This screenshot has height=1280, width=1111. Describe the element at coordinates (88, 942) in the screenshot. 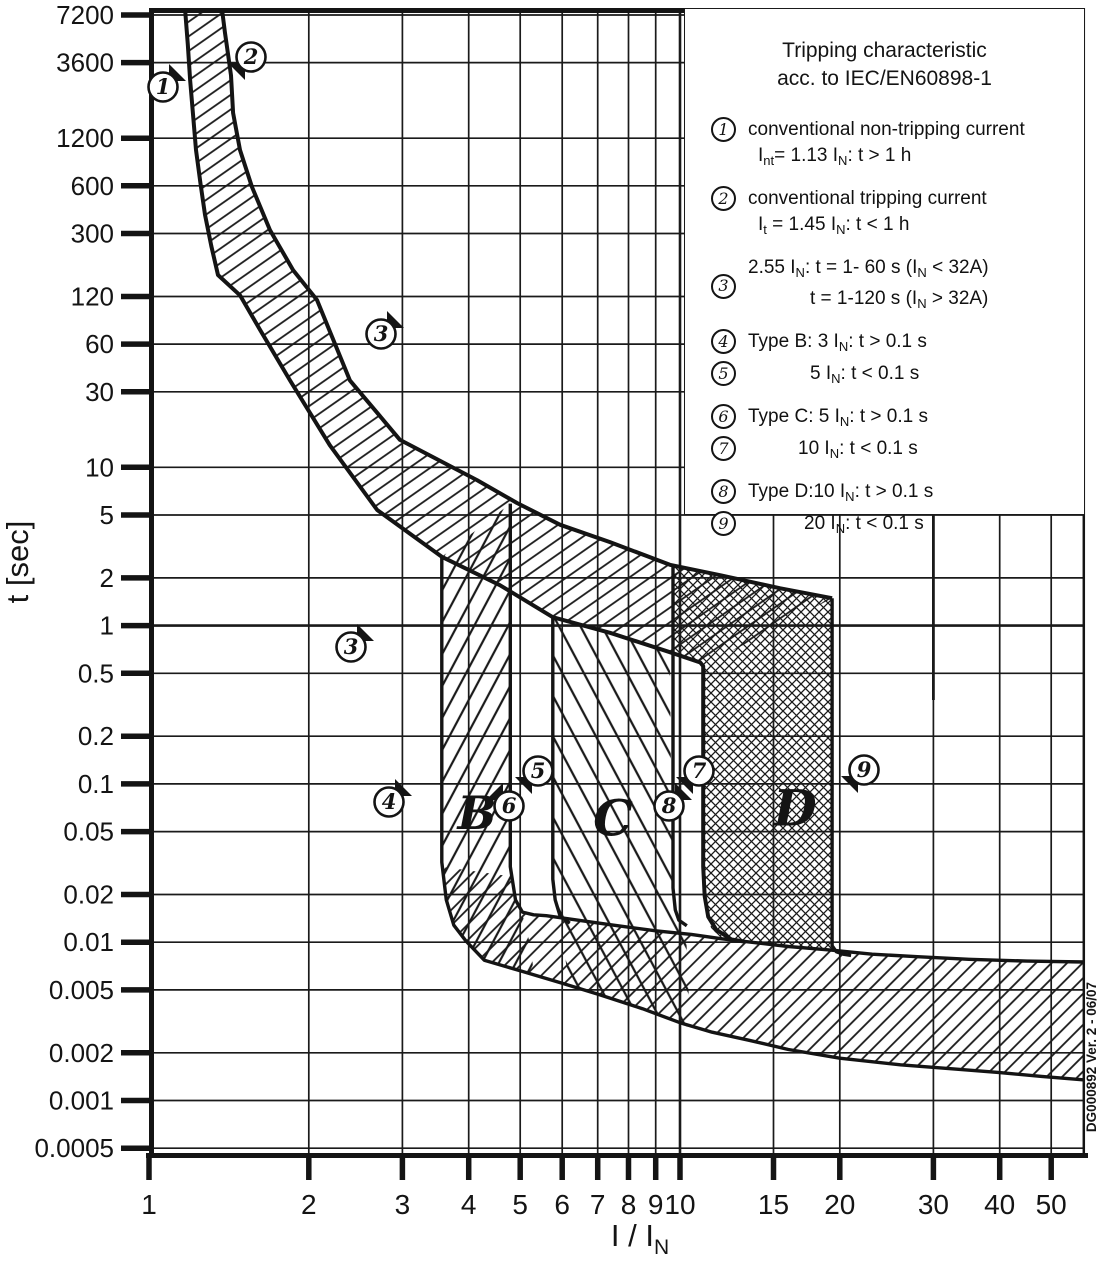

I see `y-tick-label-0.01: 0.01` at that location.